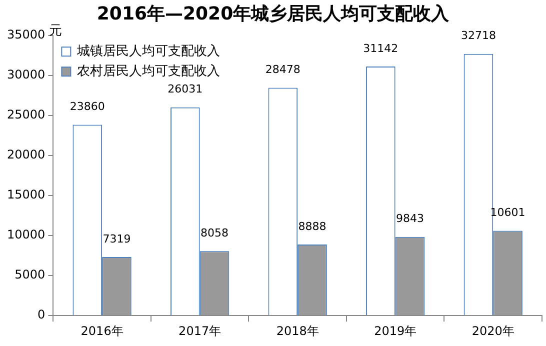 This screenshot has height=346, width=546. What do you see at coordinates (185, 89) in the screenshot?
I see `data-label: 26031` at bounding box center [185, 89].